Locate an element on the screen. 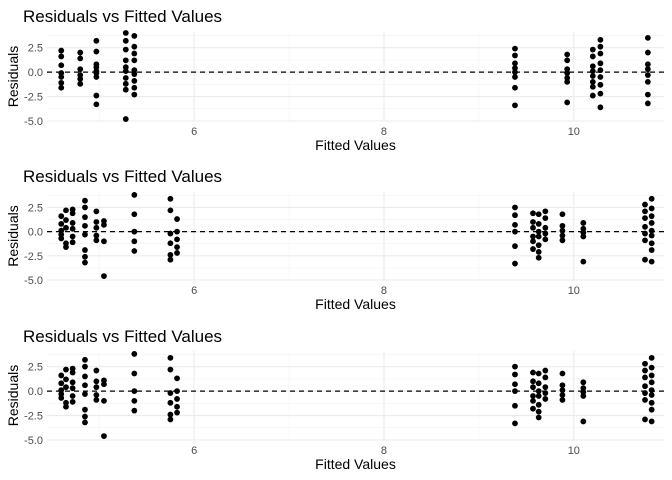 This screenshot has width=672, height=480. y-axis-title: Residuals is located at coordinates (13, 76).